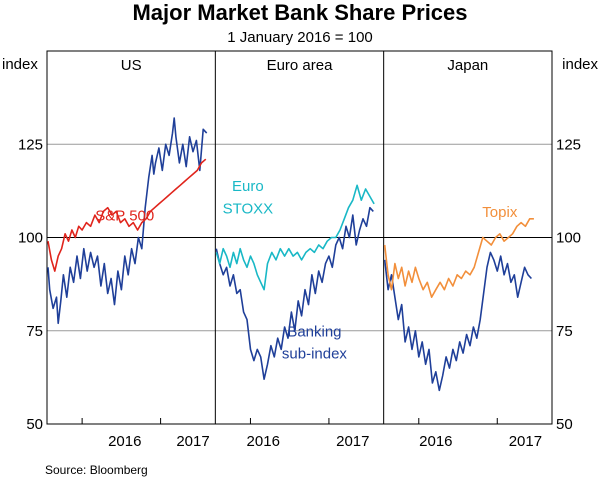 This screenshot has width=600, height=480. Describe the element at coordinates (20, 64) in the screenshot. I see `y-axis-label-left: index` at that location.